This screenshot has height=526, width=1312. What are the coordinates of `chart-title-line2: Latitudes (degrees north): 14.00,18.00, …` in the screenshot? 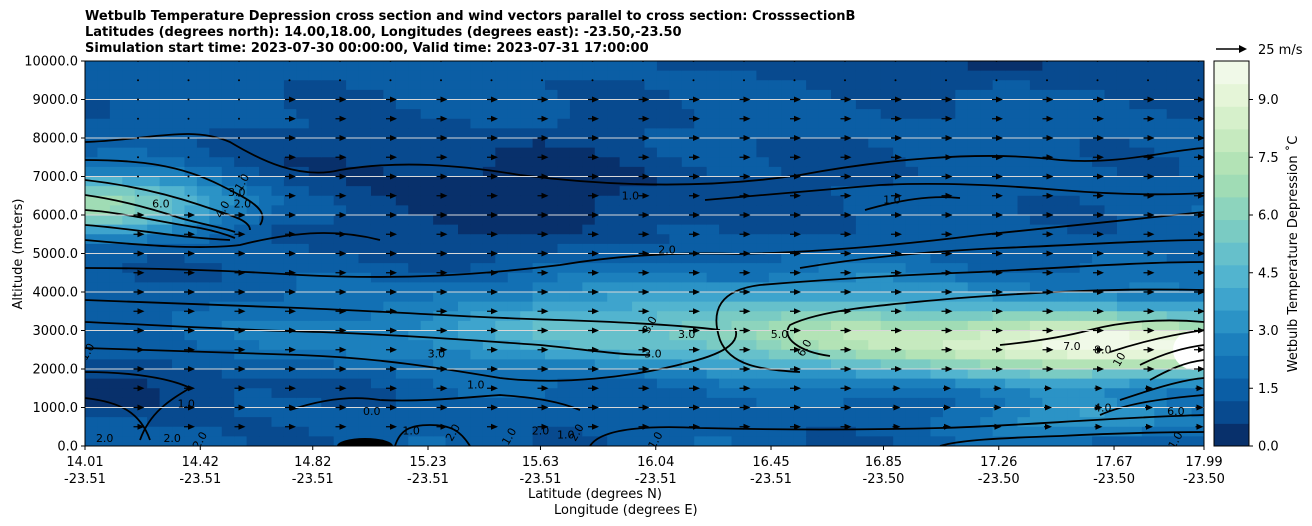 It's located at (383, 32).